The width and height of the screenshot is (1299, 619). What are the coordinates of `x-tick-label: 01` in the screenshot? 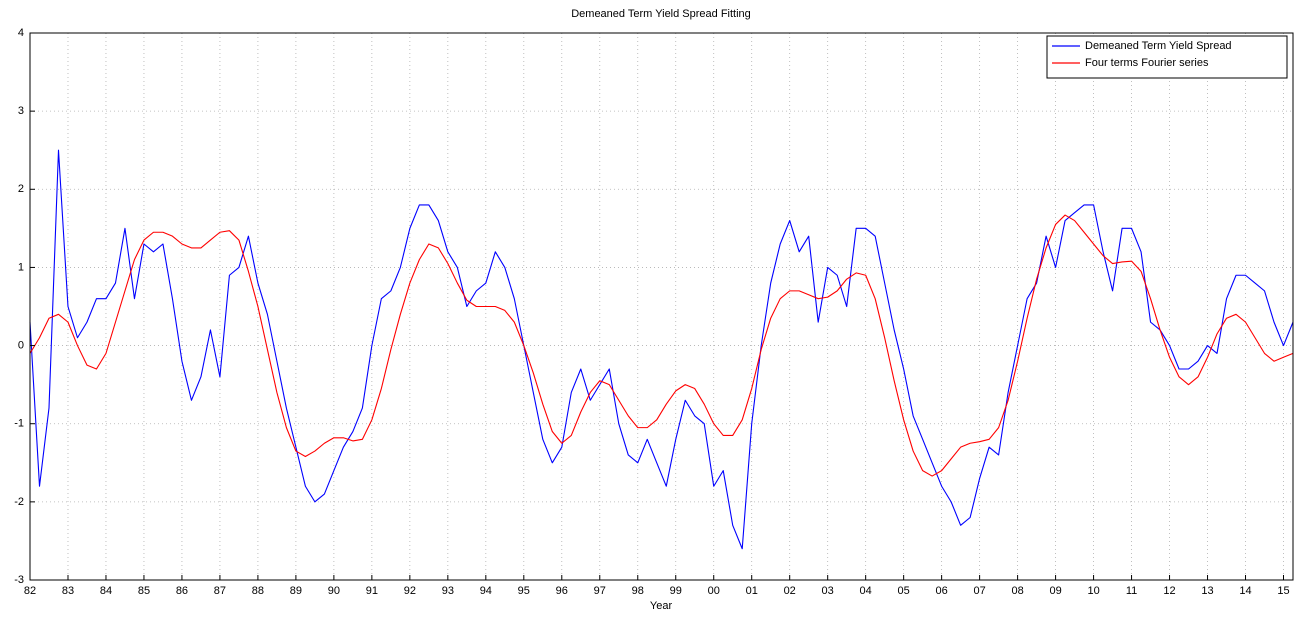 It's located at (752, 591).